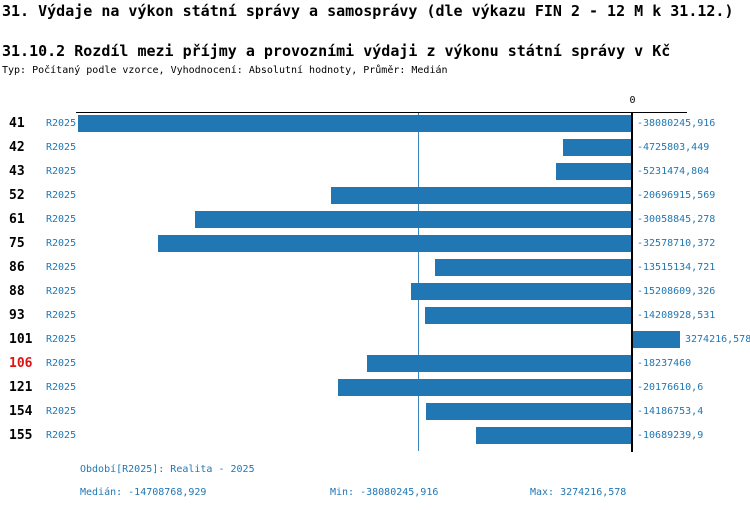 This screenshot has height=510, width=750. I want to click on row-category-label: 86, so click(17, 267).